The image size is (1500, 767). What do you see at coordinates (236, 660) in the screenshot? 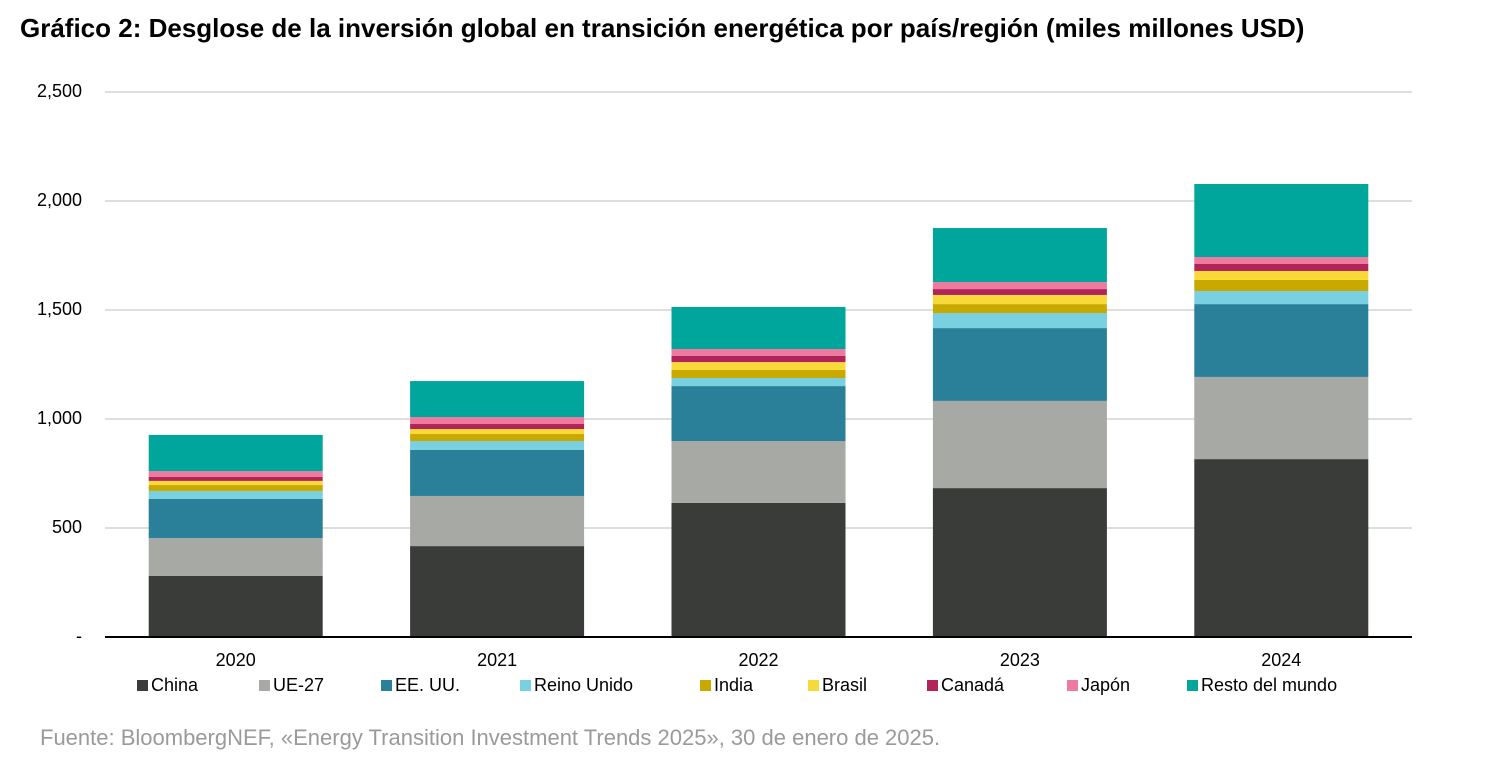
I see `x-tick-label: 2020` at bounding box center [236, 660].